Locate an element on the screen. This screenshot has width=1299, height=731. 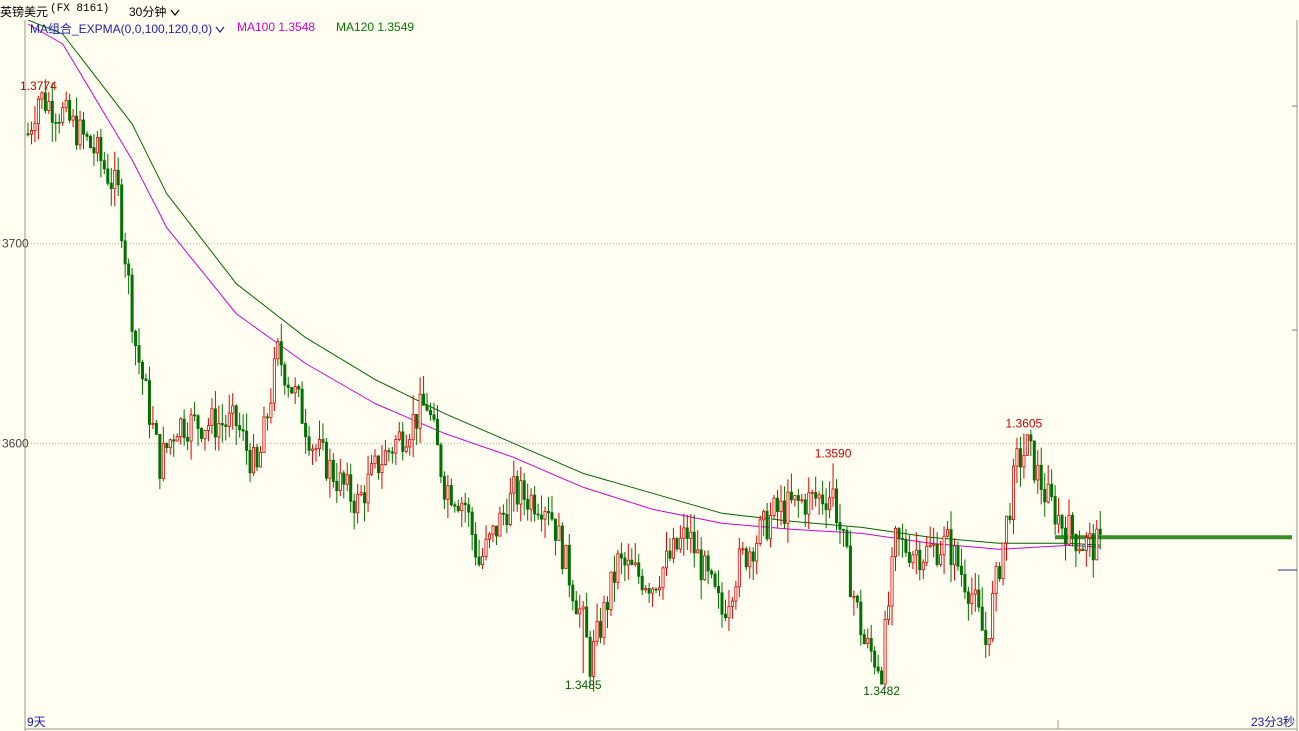
chevron-down-icon is located at coordinates (220, 29).